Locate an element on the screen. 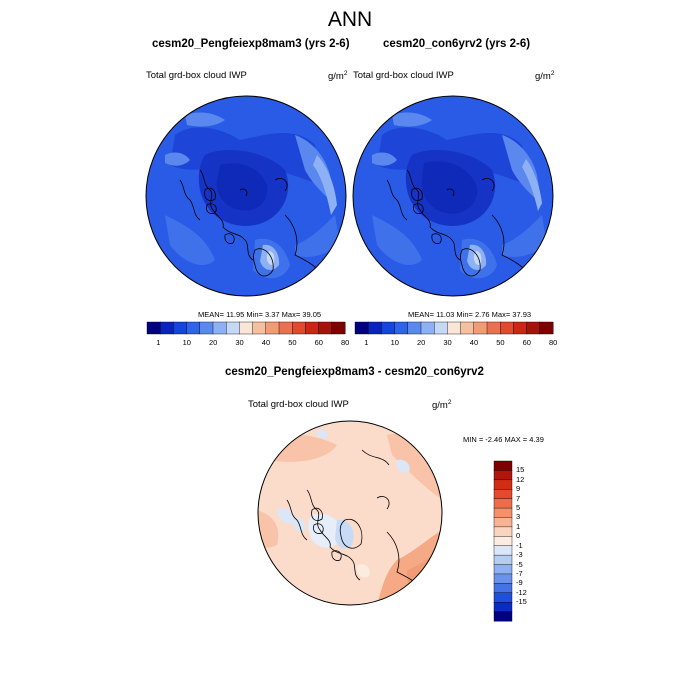  left-colorbar-tick-label: 20 is located at coordinates (213, 342).